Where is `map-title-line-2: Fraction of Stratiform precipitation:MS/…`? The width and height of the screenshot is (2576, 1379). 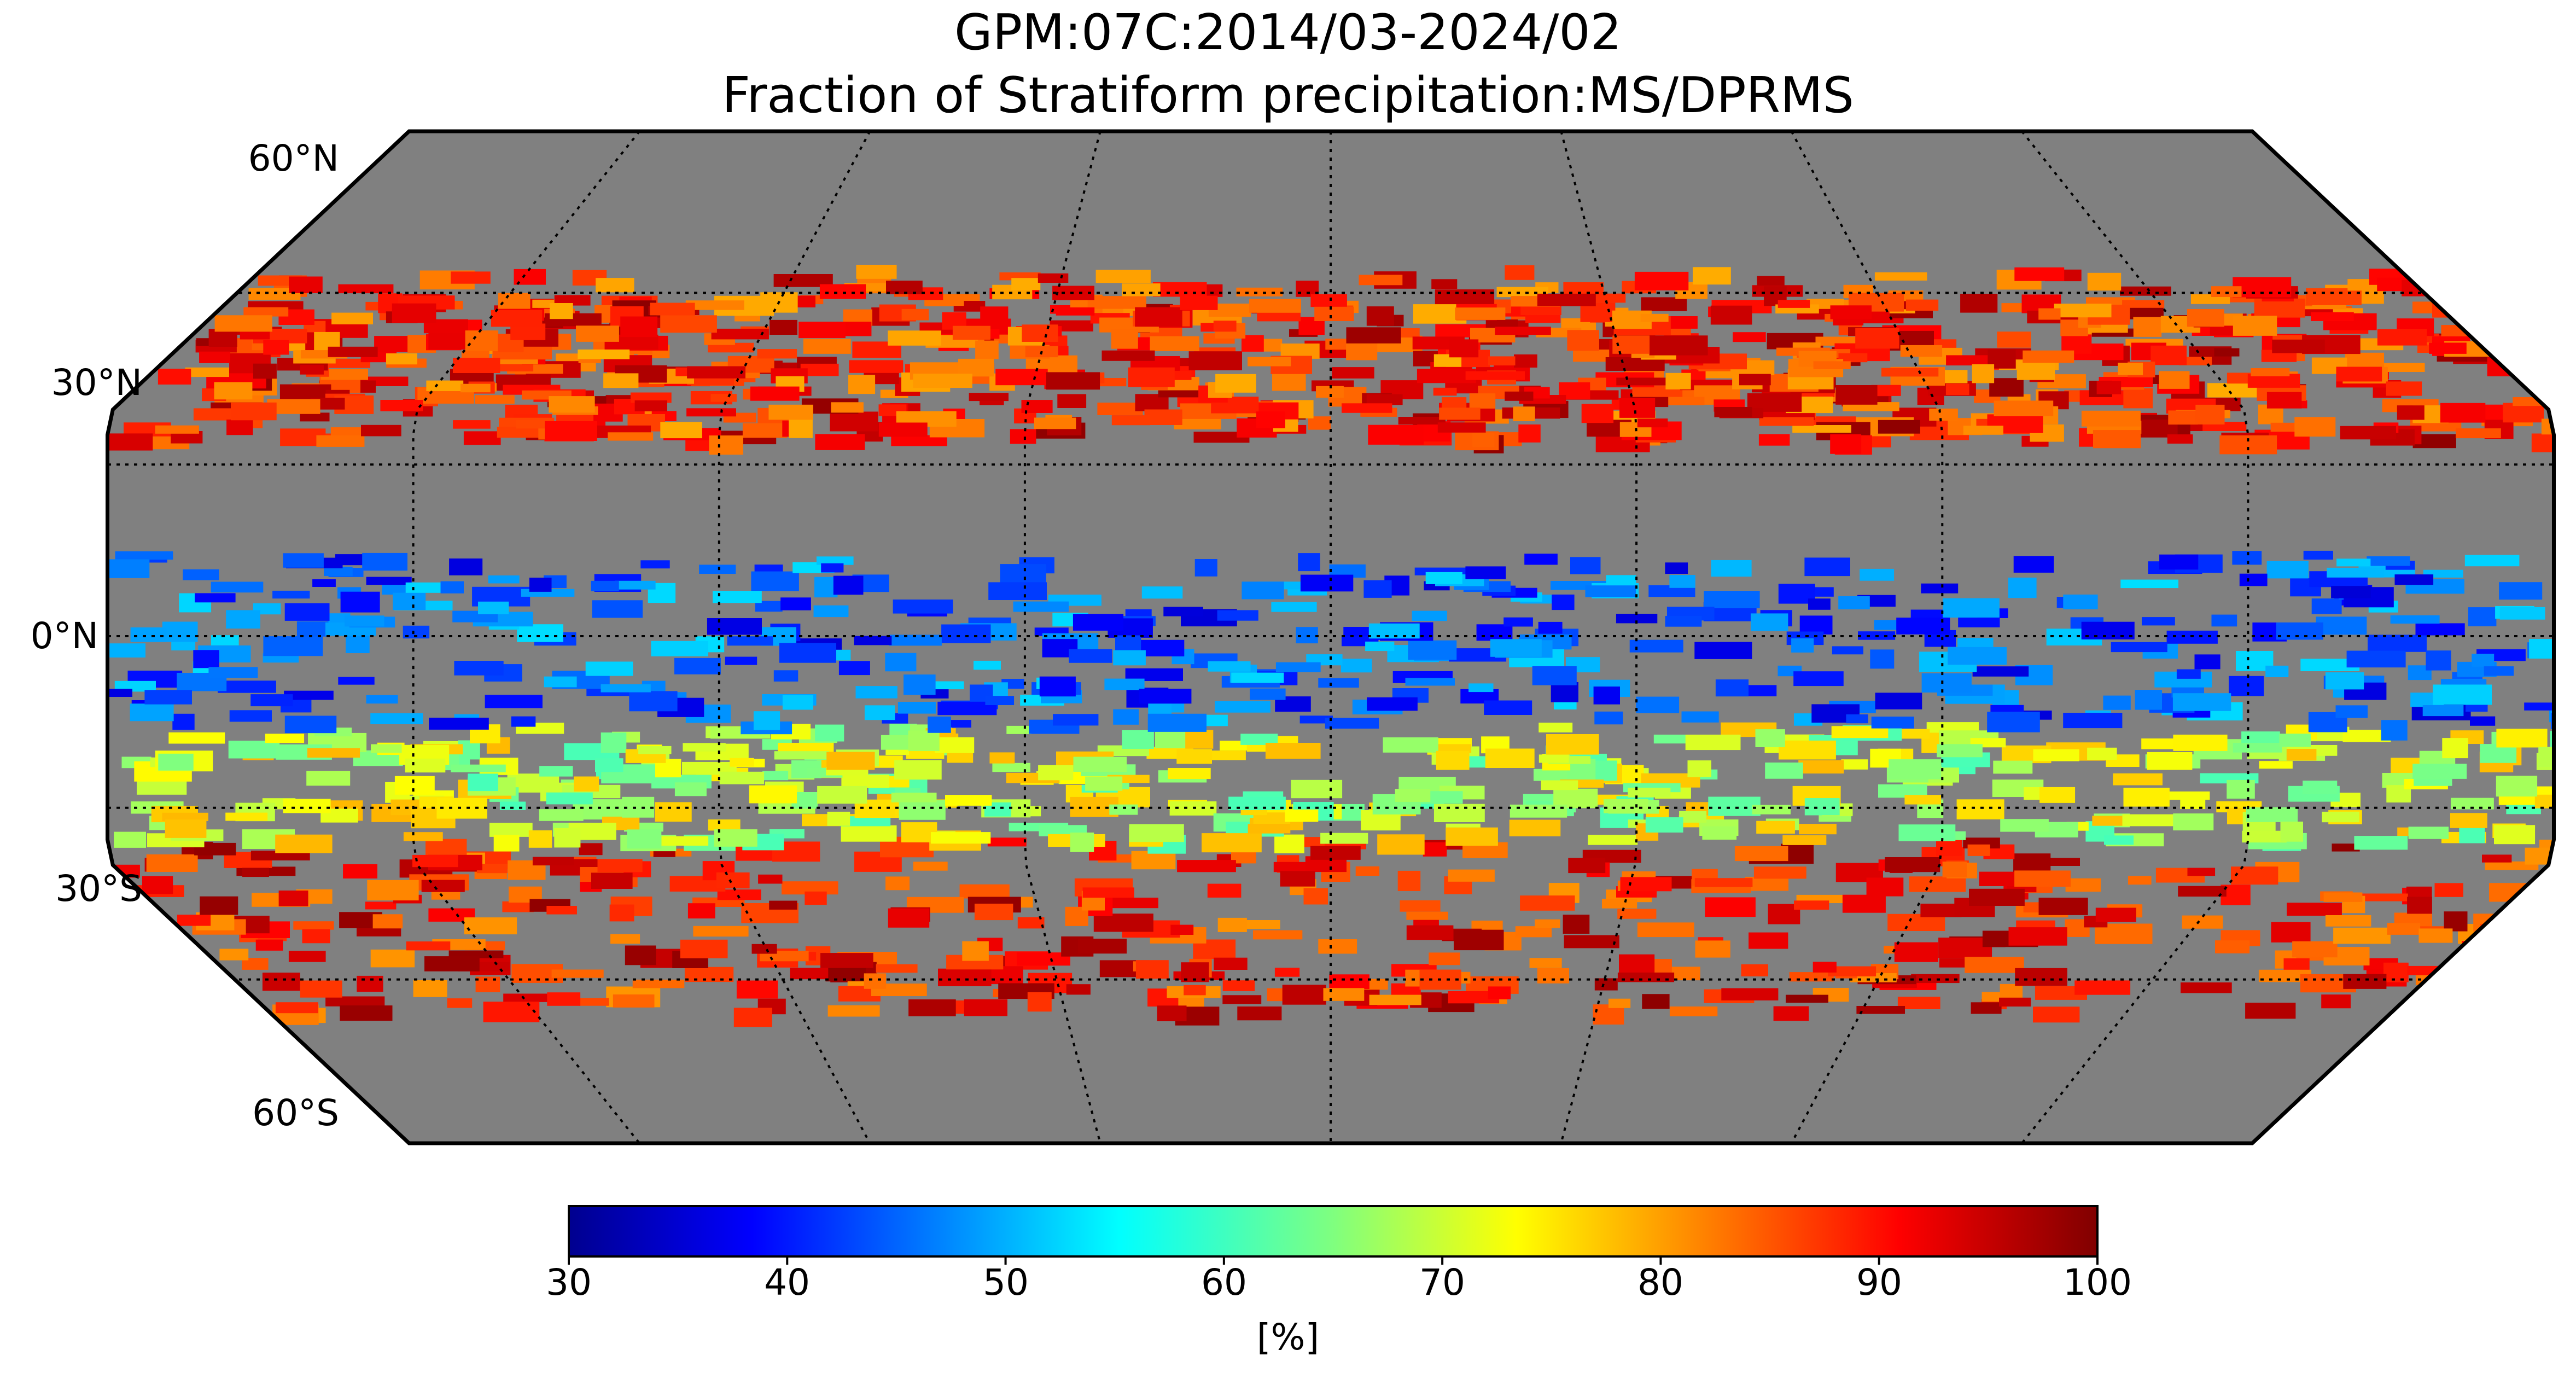 map-title-line-2: Fraction of Stratiform precipitation:MS/… is located at coordinates (1288, 95).